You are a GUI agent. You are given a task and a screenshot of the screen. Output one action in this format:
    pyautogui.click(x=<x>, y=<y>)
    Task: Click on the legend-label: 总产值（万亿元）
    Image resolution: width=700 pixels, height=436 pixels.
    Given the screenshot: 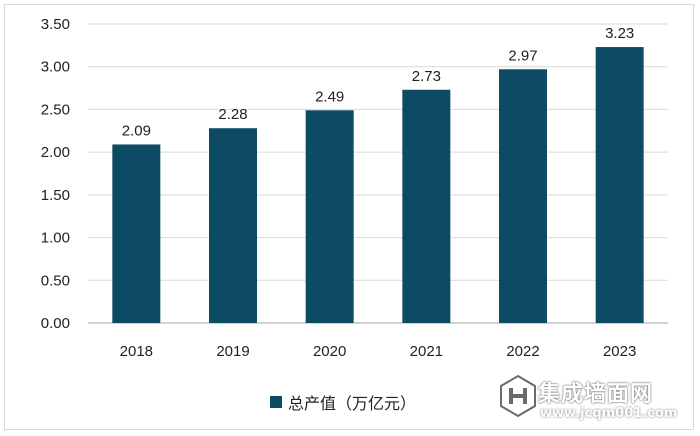 What is the action you would take?
    pyautogui.click(x=352, y=404)
    